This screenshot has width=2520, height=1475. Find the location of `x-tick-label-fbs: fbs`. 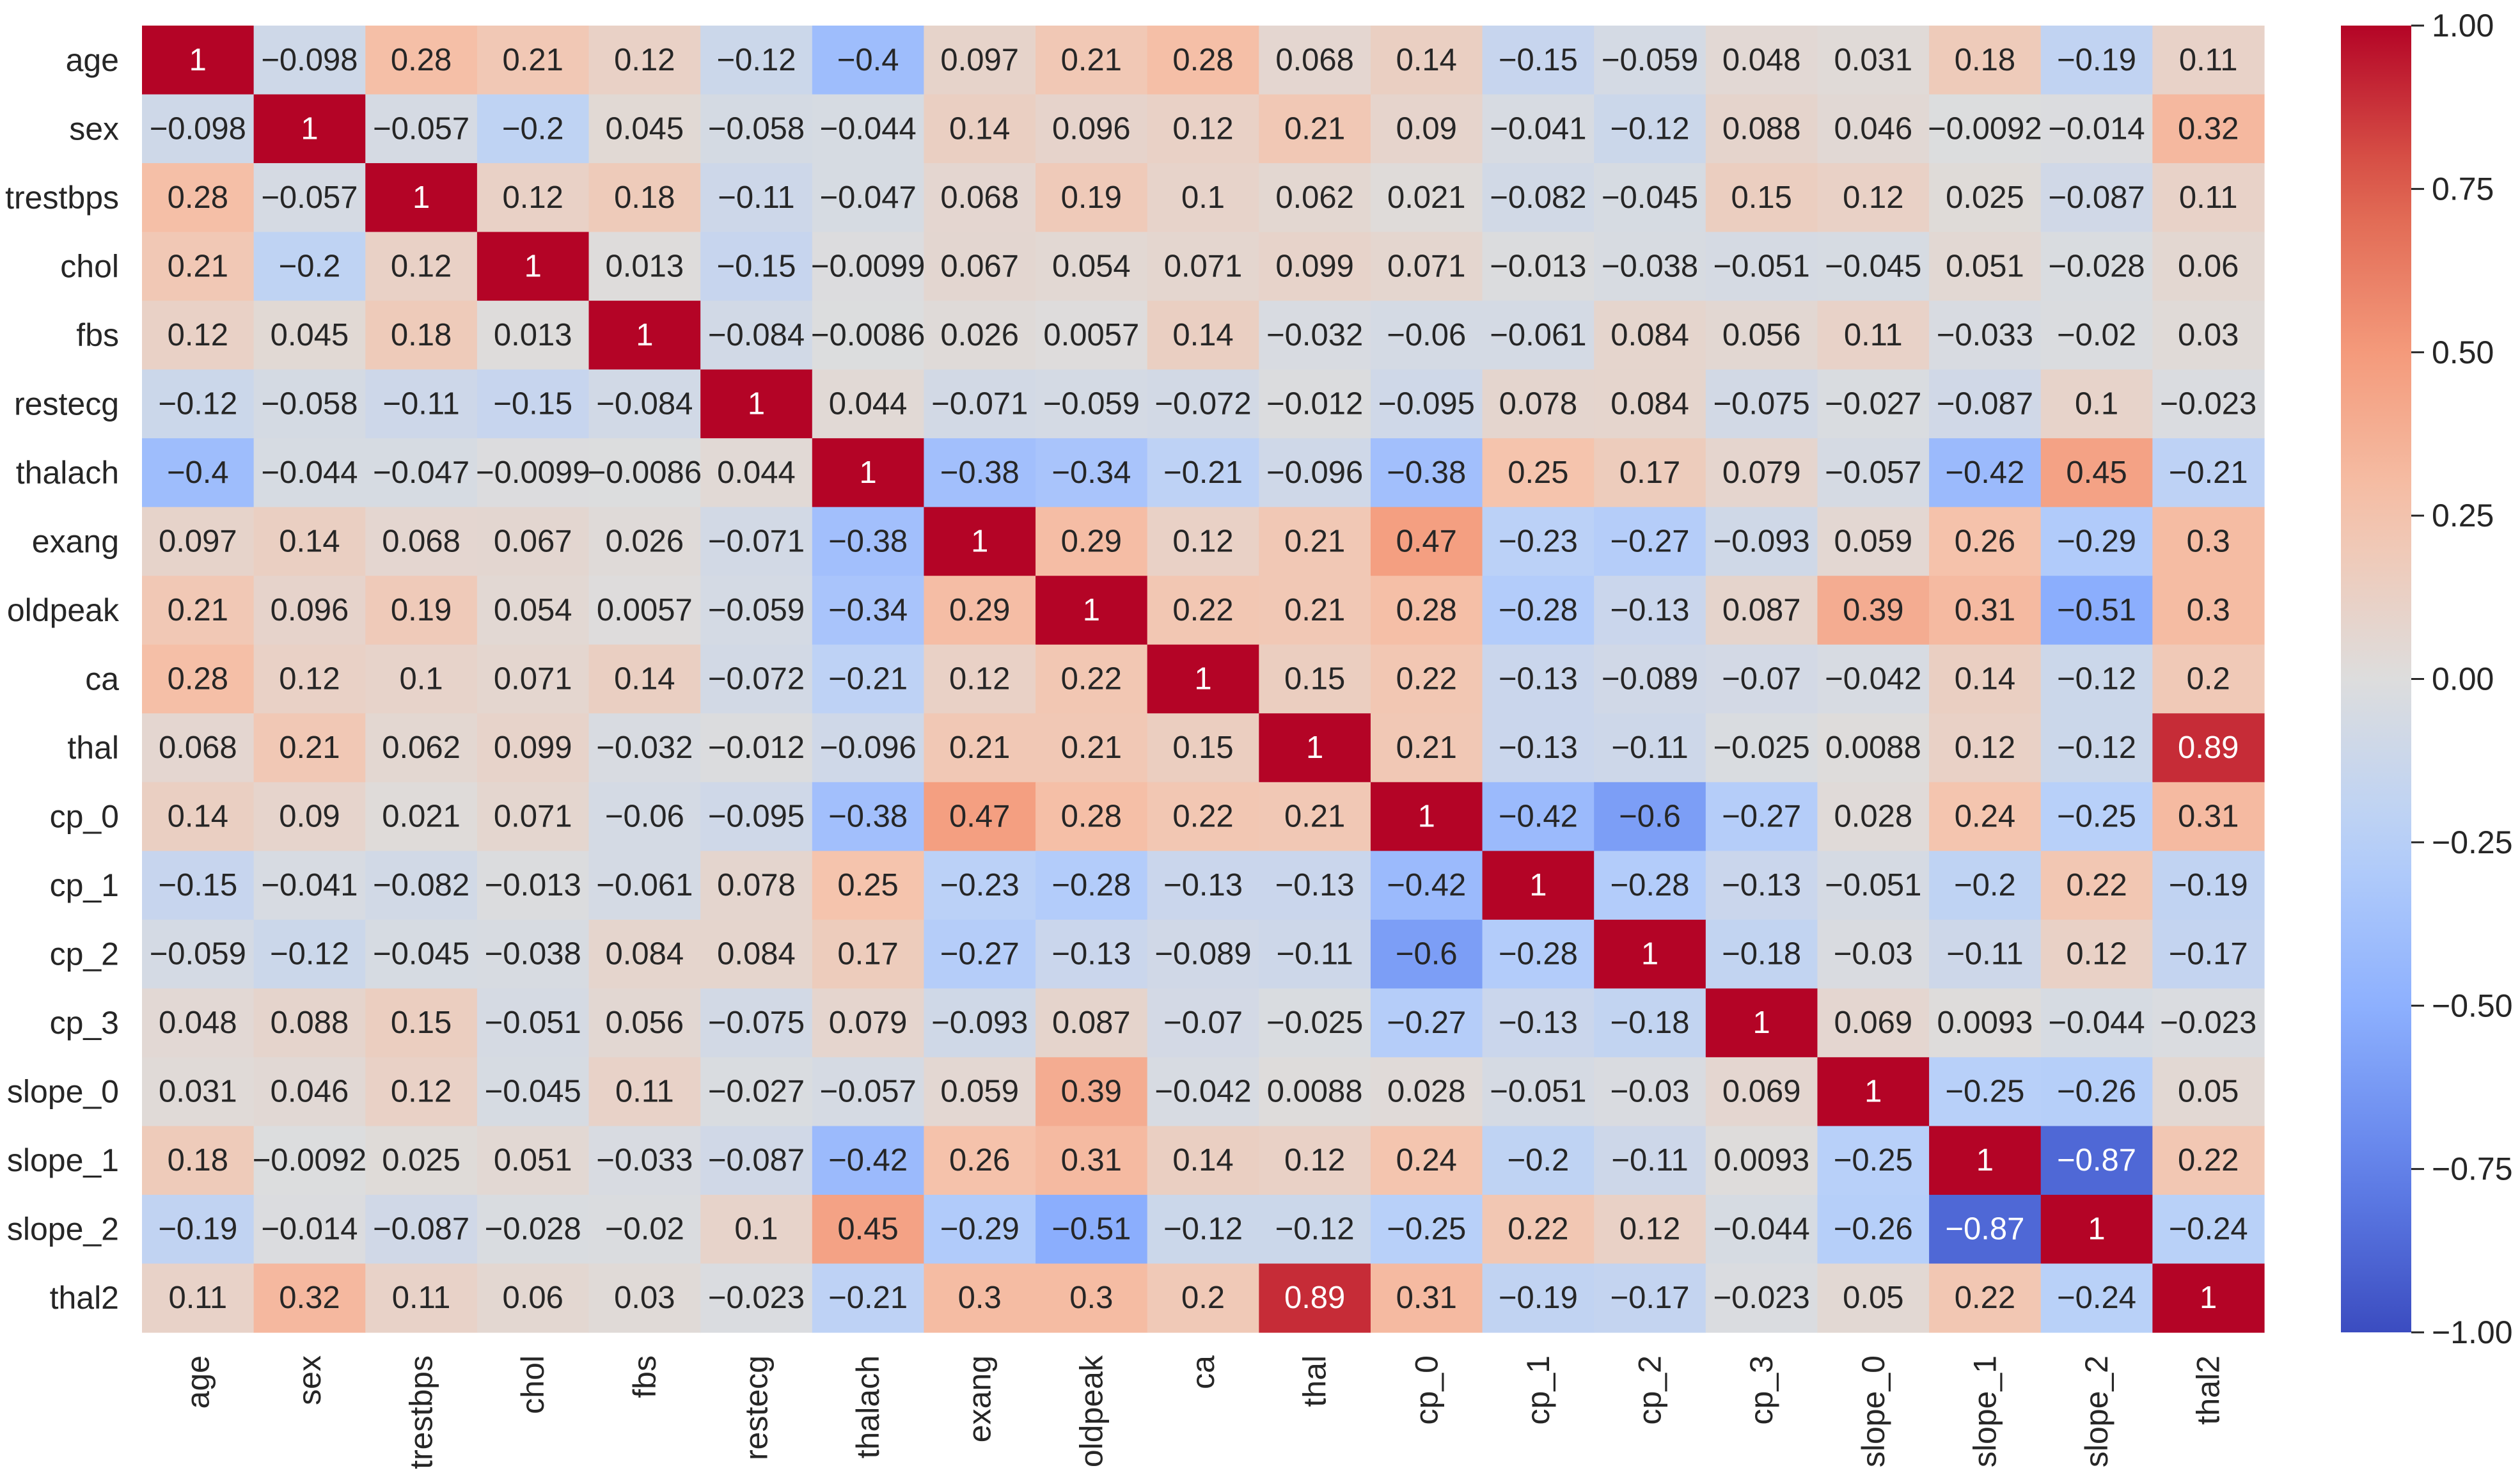

x-tick-label-fbs: fbs is located at coordinates (645, 1376).